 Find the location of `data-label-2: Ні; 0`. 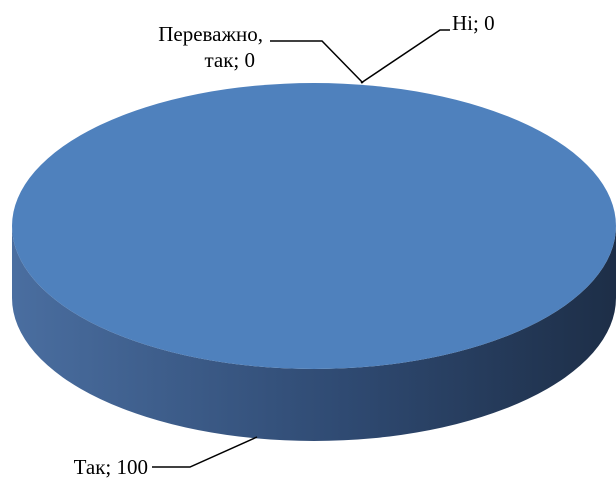

data-label-2: Ні; 0 is located at coordinates (473, 23).